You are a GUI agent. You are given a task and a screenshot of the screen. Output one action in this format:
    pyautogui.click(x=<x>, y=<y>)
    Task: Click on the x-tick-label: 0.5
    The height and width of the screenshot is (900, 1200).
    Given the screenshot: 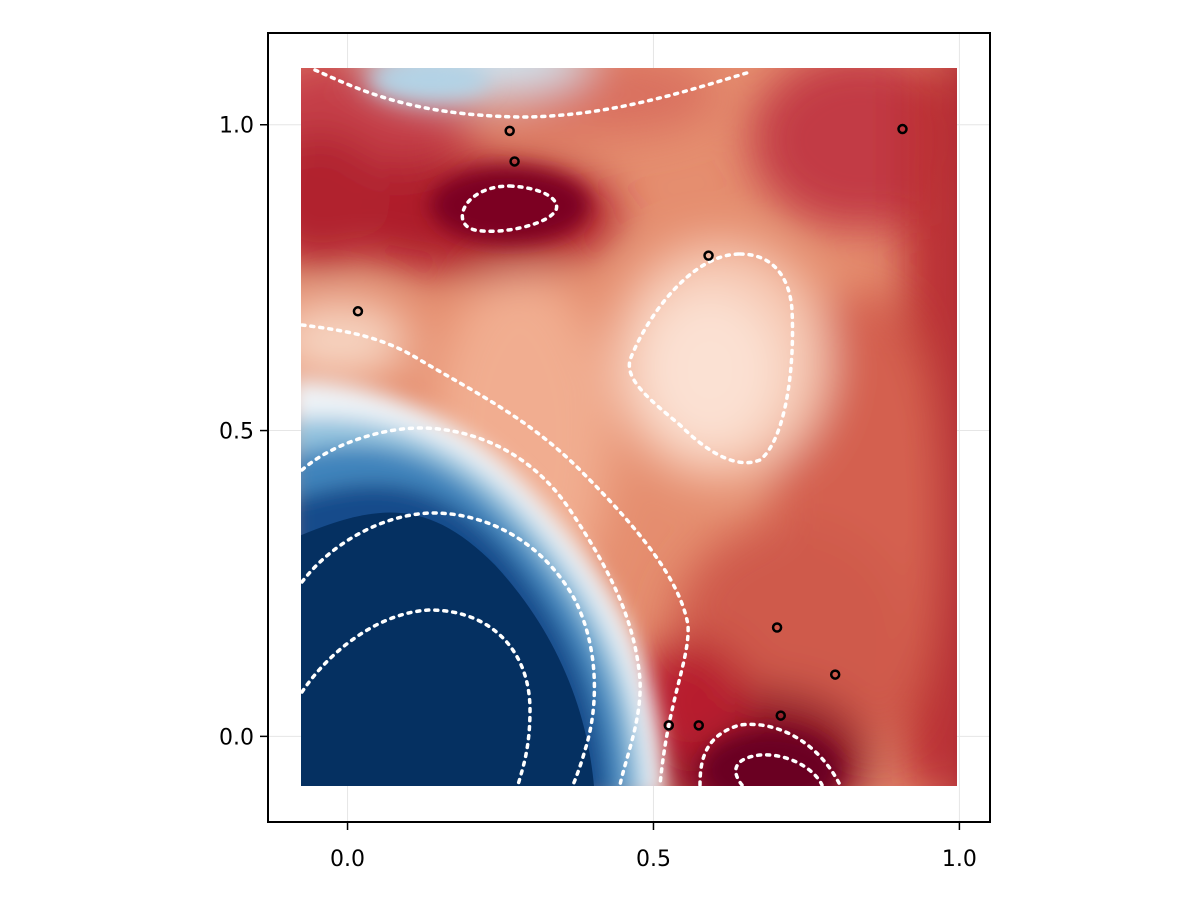 What is the action you would take?
    pyautogui.click(x=653, y=859)
    